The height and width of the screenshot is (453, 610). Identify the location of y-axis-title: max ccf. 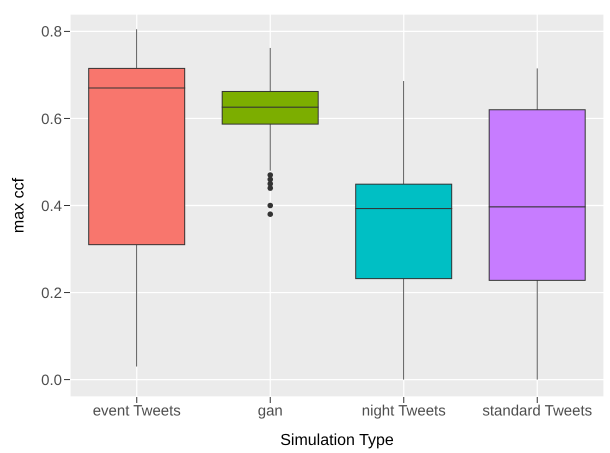
(19, 205).